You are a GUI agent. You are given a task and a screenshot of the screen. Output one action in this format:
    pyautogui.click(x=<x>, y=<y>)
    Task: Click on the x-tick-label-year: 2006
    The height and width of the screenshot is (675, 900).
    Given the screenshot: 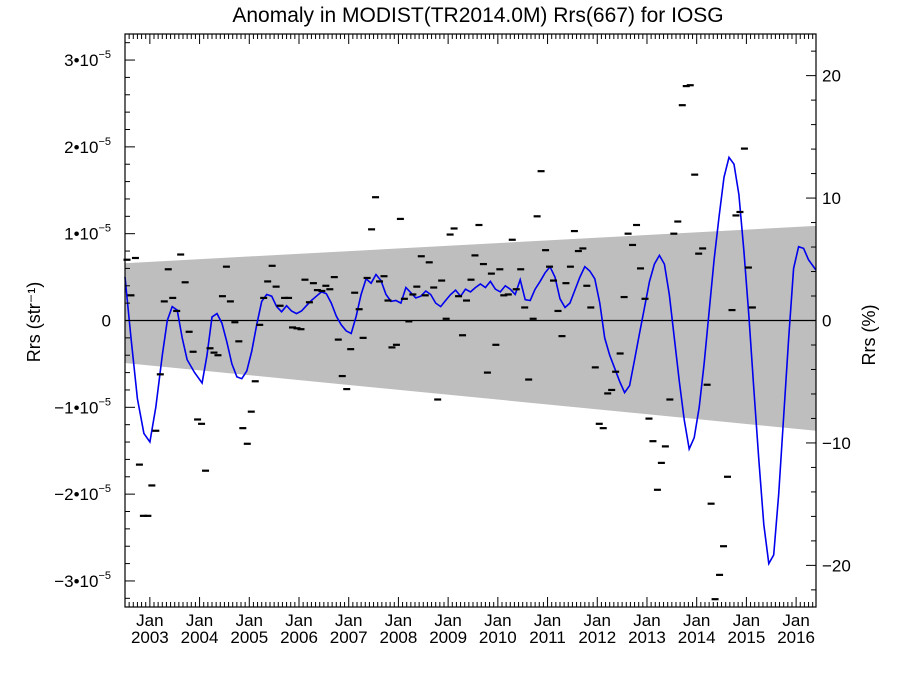 What is the action you would take?
    pyautogui.click(x=299, y=637)
    